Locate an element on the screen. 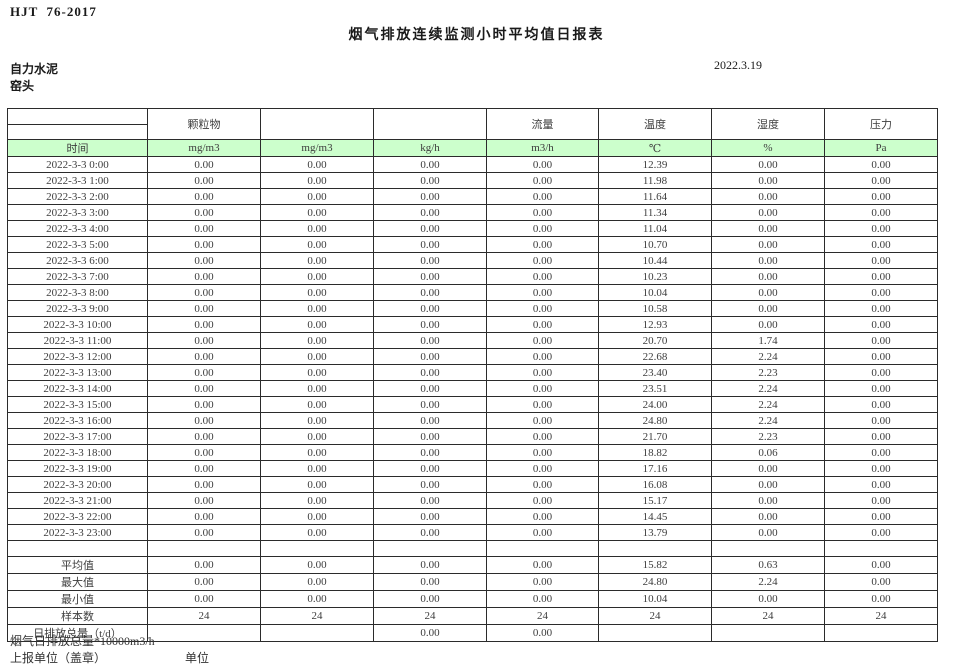 The height and width of the screenshot is (666, 953). summary-label: 平均值 is located at coordinates (77, 565).